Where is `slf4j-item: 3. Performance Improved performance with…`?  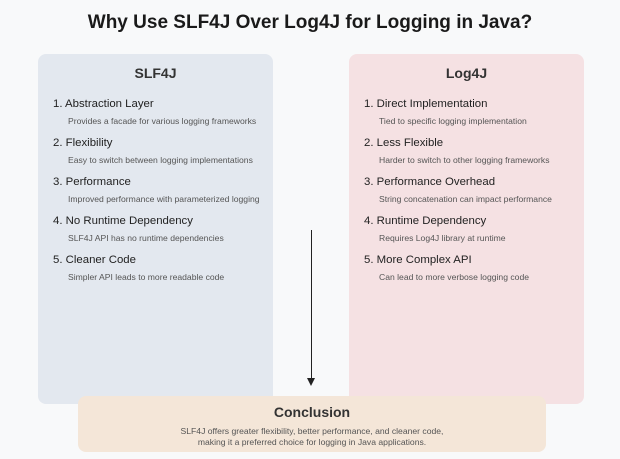 slf4j-item: 3. Performance Improved performance with… is located at coordinates (161, 195).